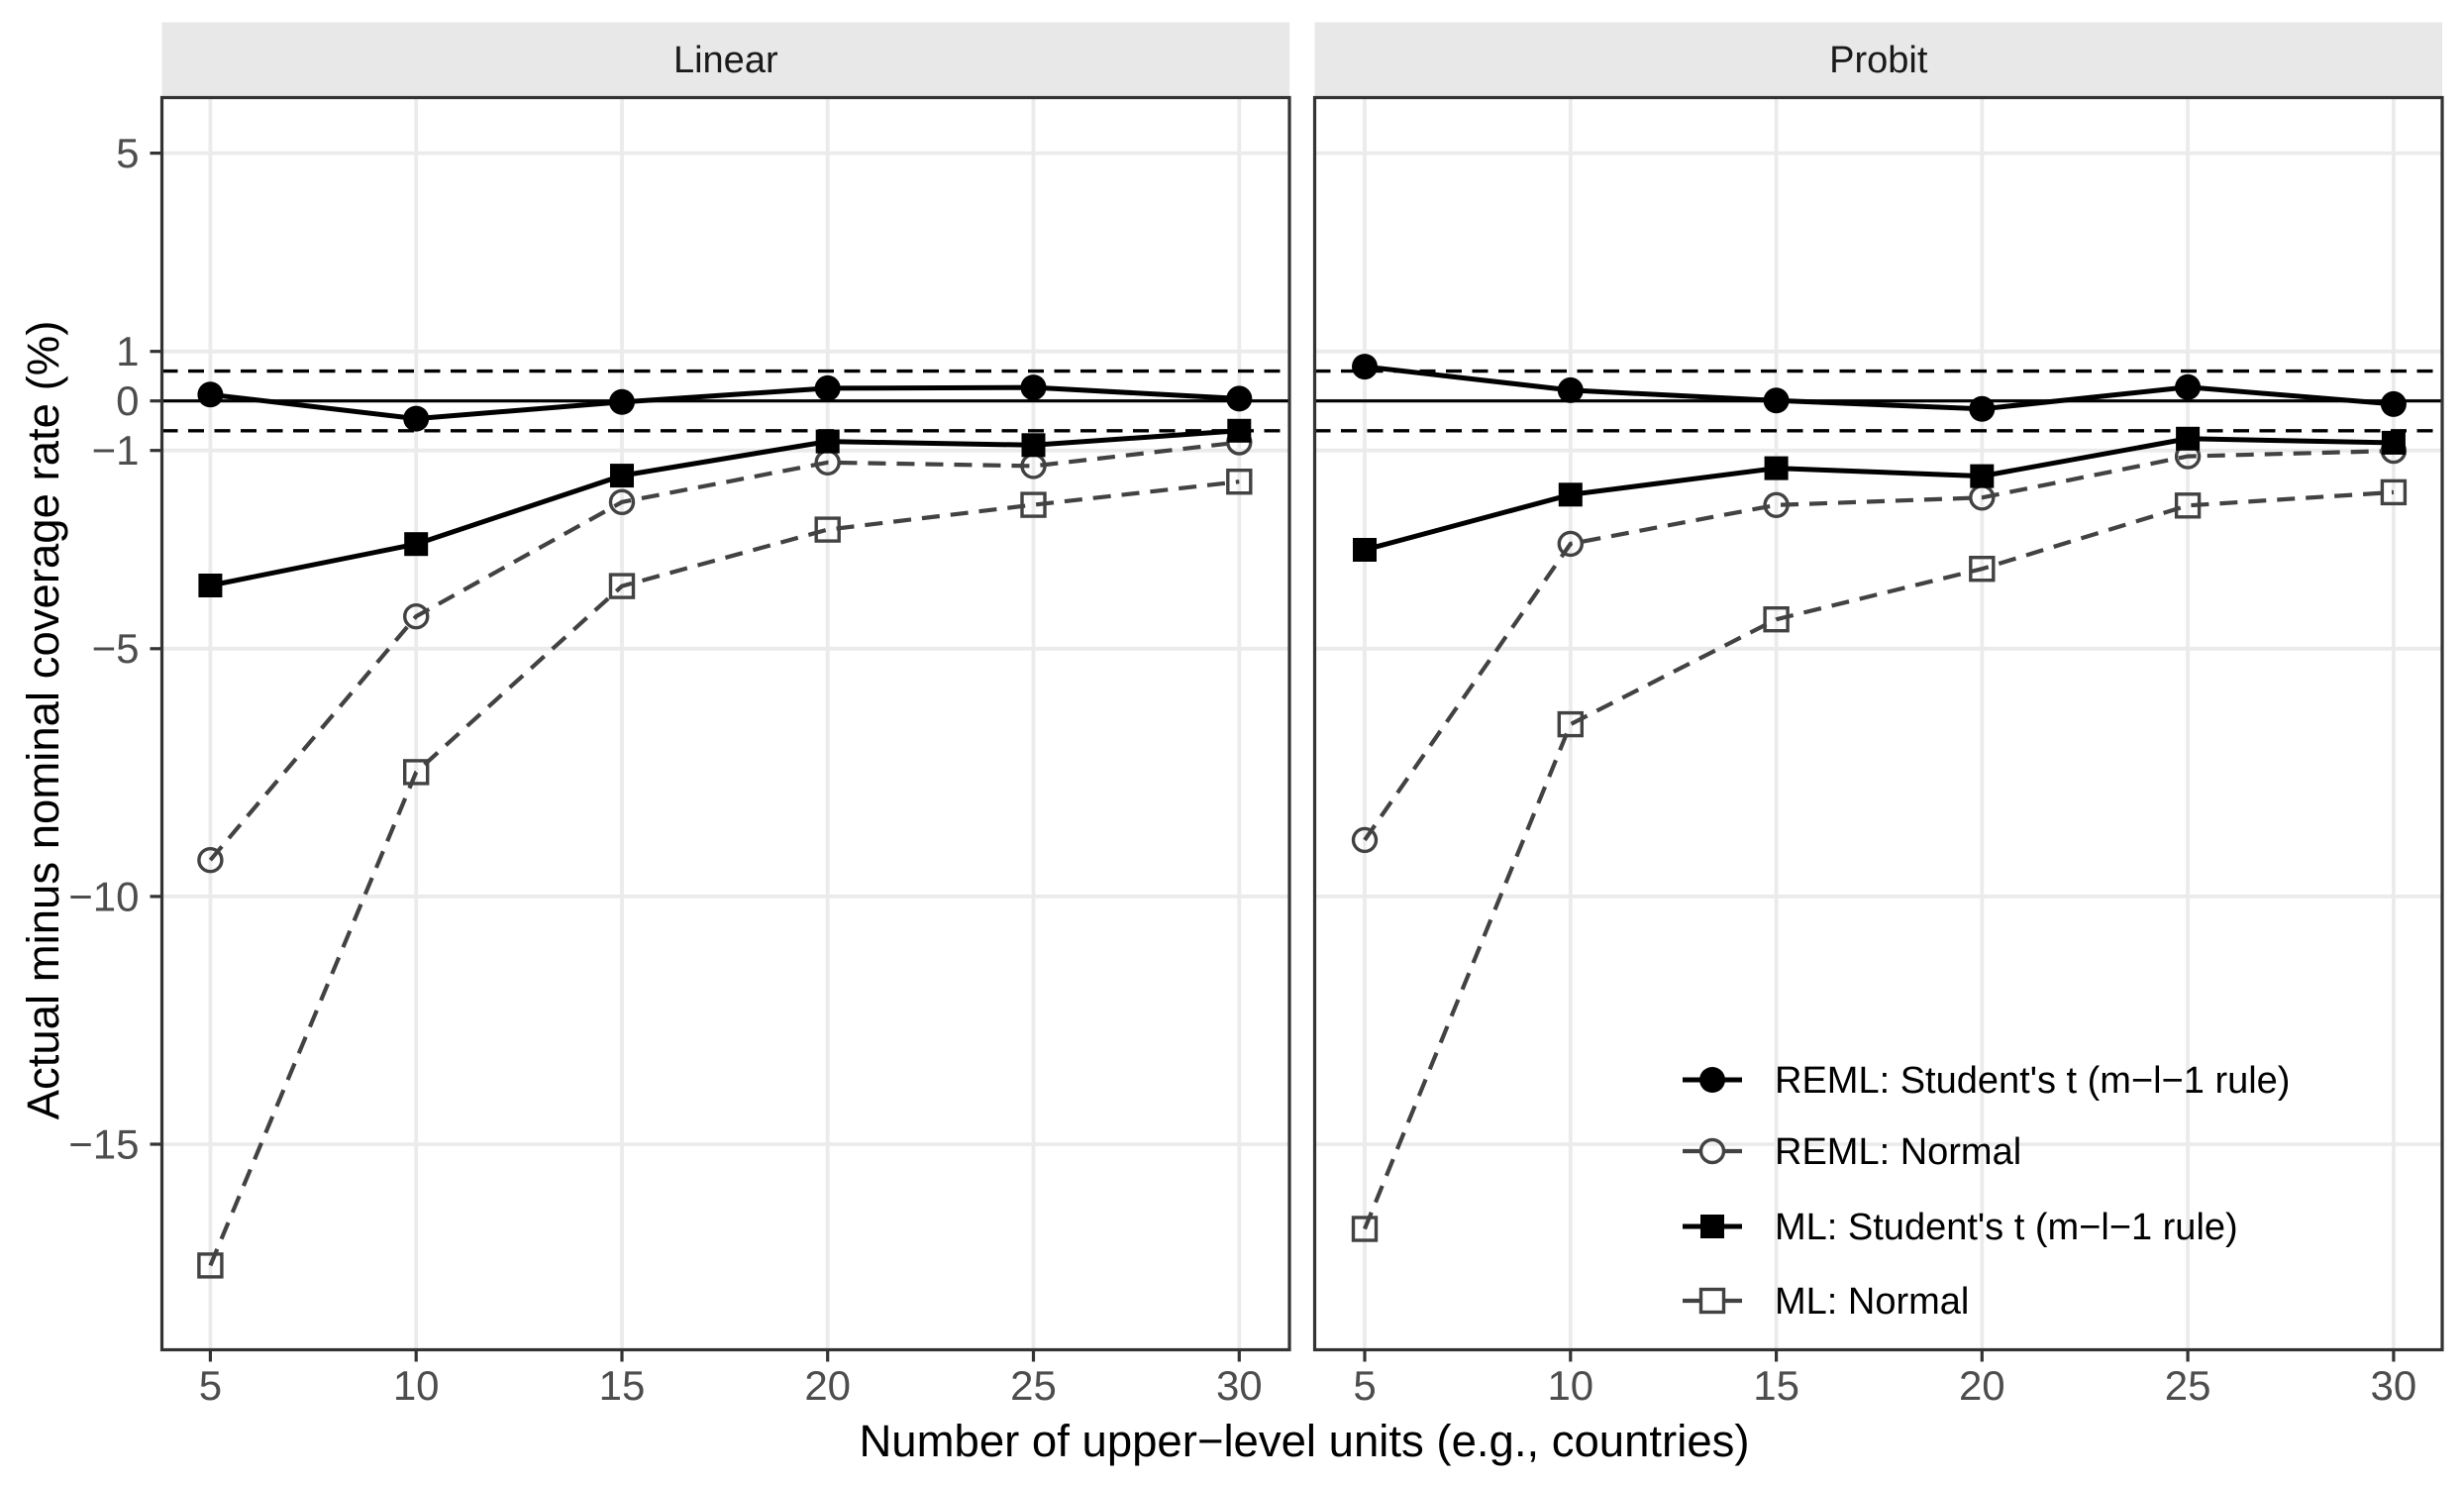  What do you see at coordinates (127, 400) in the screenshot?
I see `svg-text: 0` at bounding box center [127, 400].